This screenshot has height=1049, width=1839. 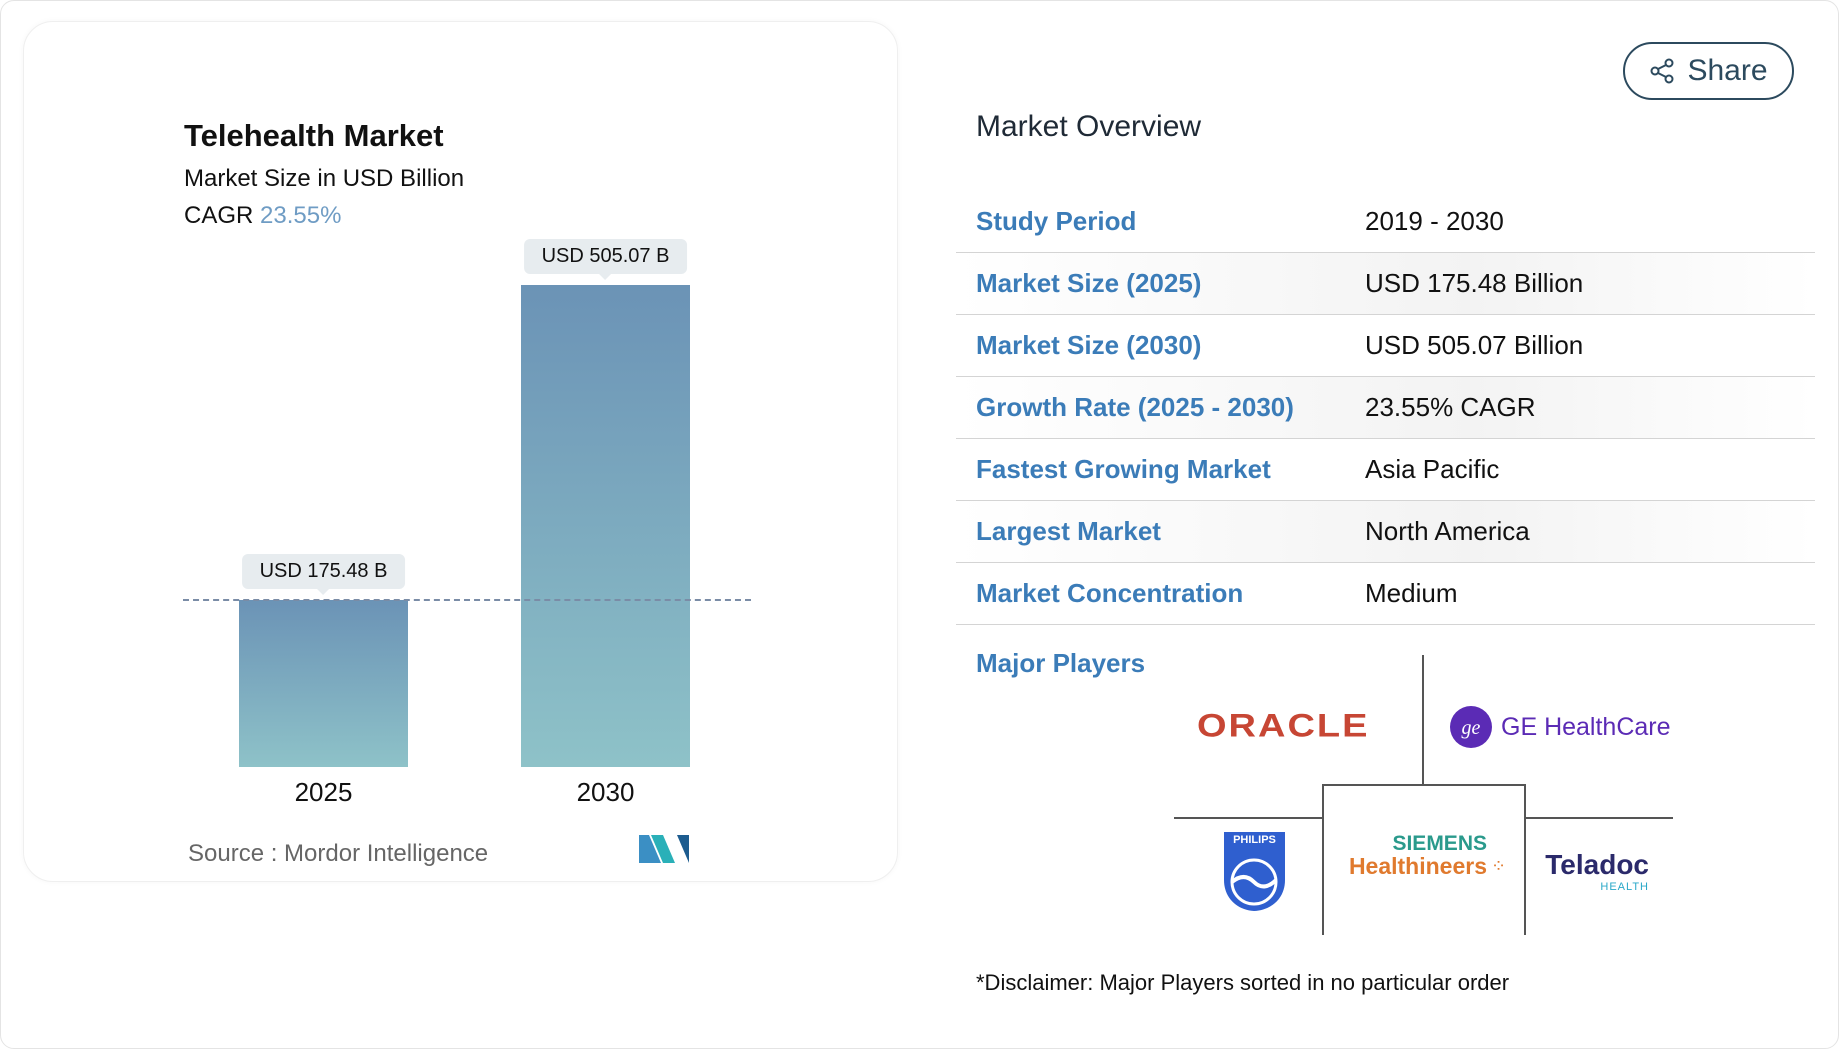 I want to click on data-label: USD 505.07 B, so click(x=605, y=259).